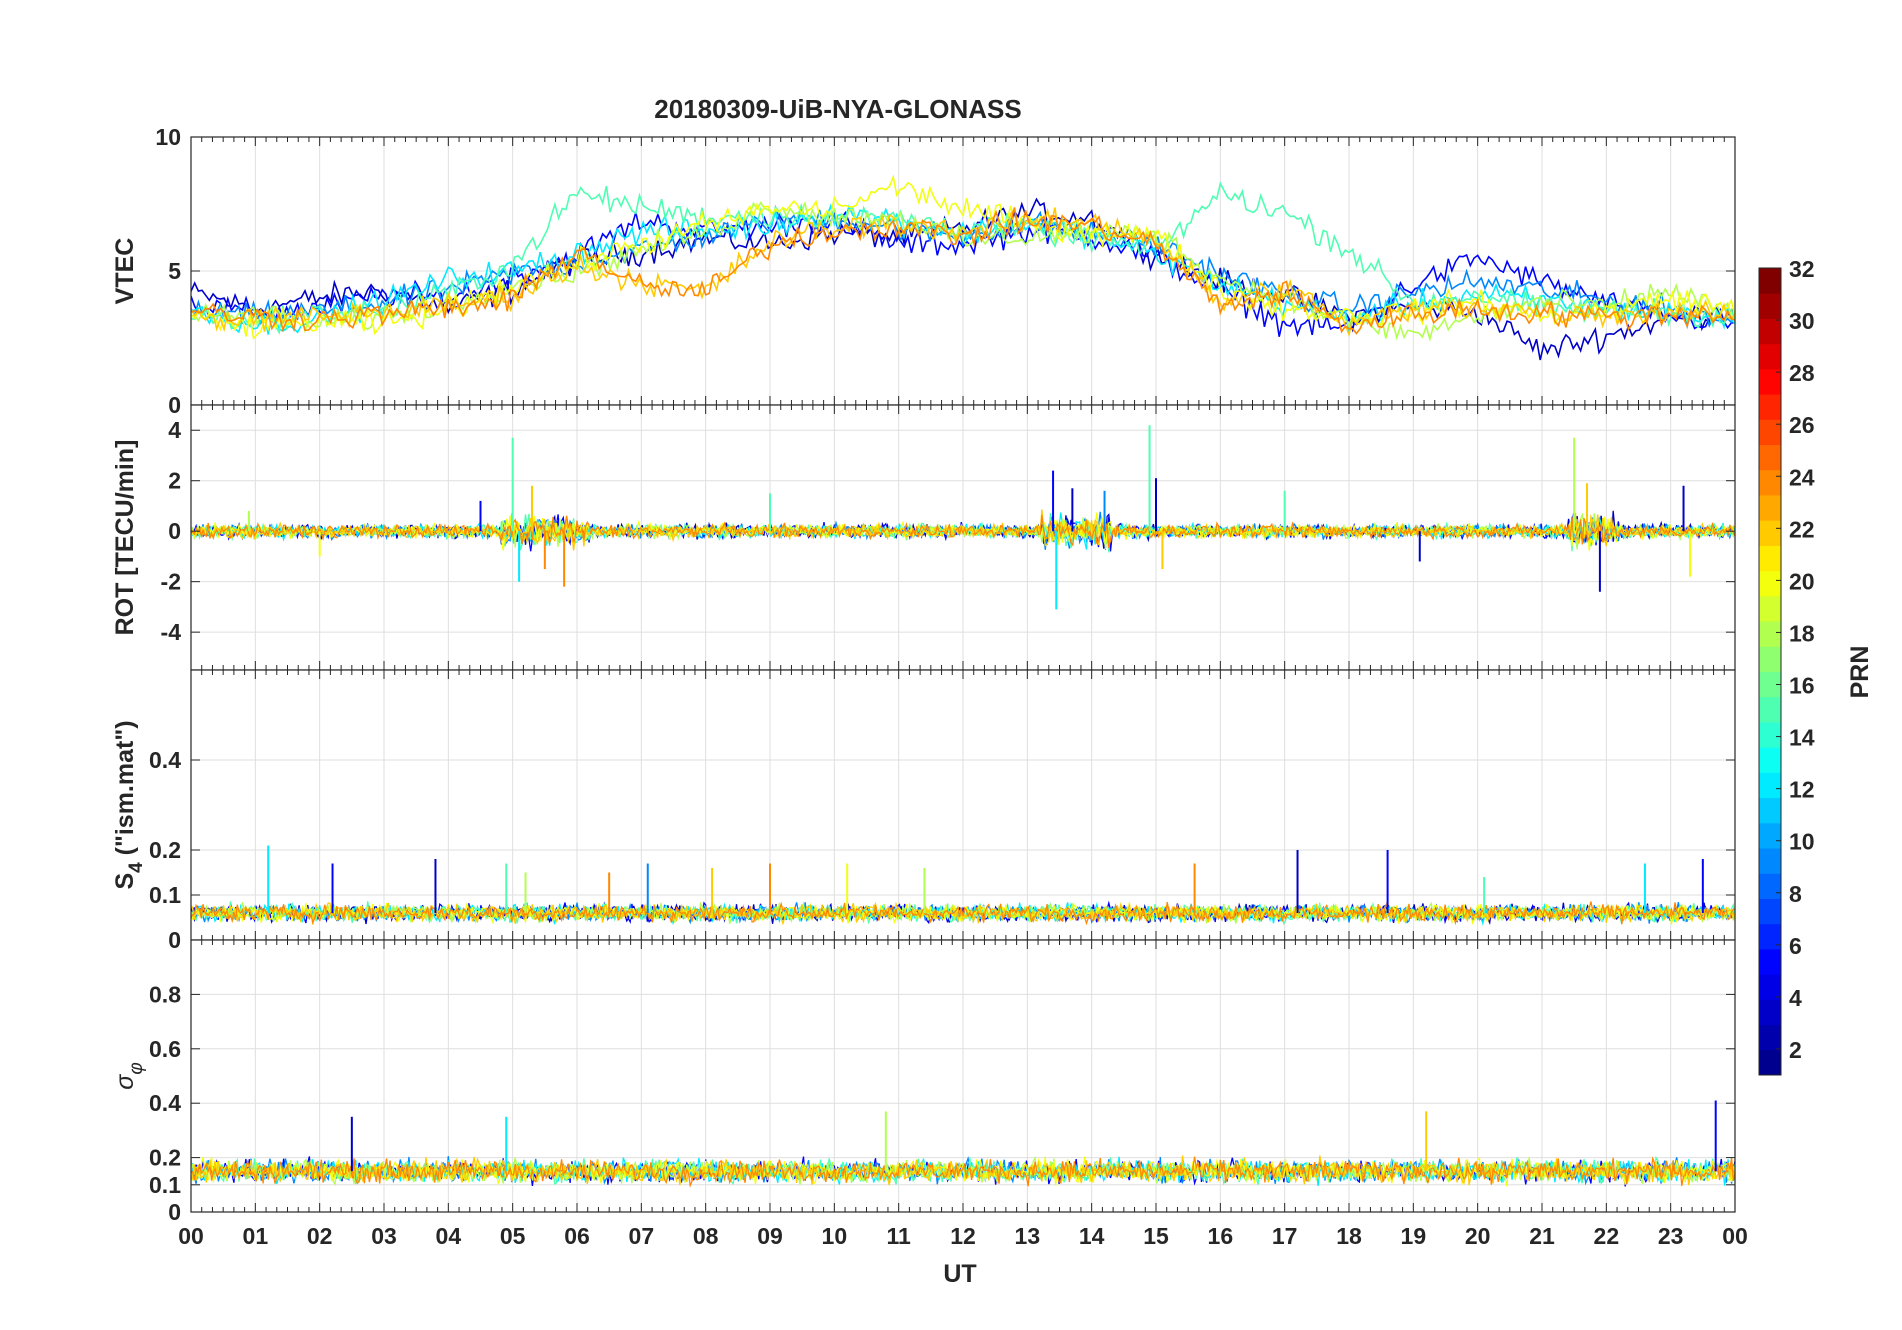 The height and width of the screenshot is (1330, 1902). What do you see at coordinates (1795, 946) in the screenshot?
I see `colorbar-tick-label: 6` at bounding box center [1795, 946].